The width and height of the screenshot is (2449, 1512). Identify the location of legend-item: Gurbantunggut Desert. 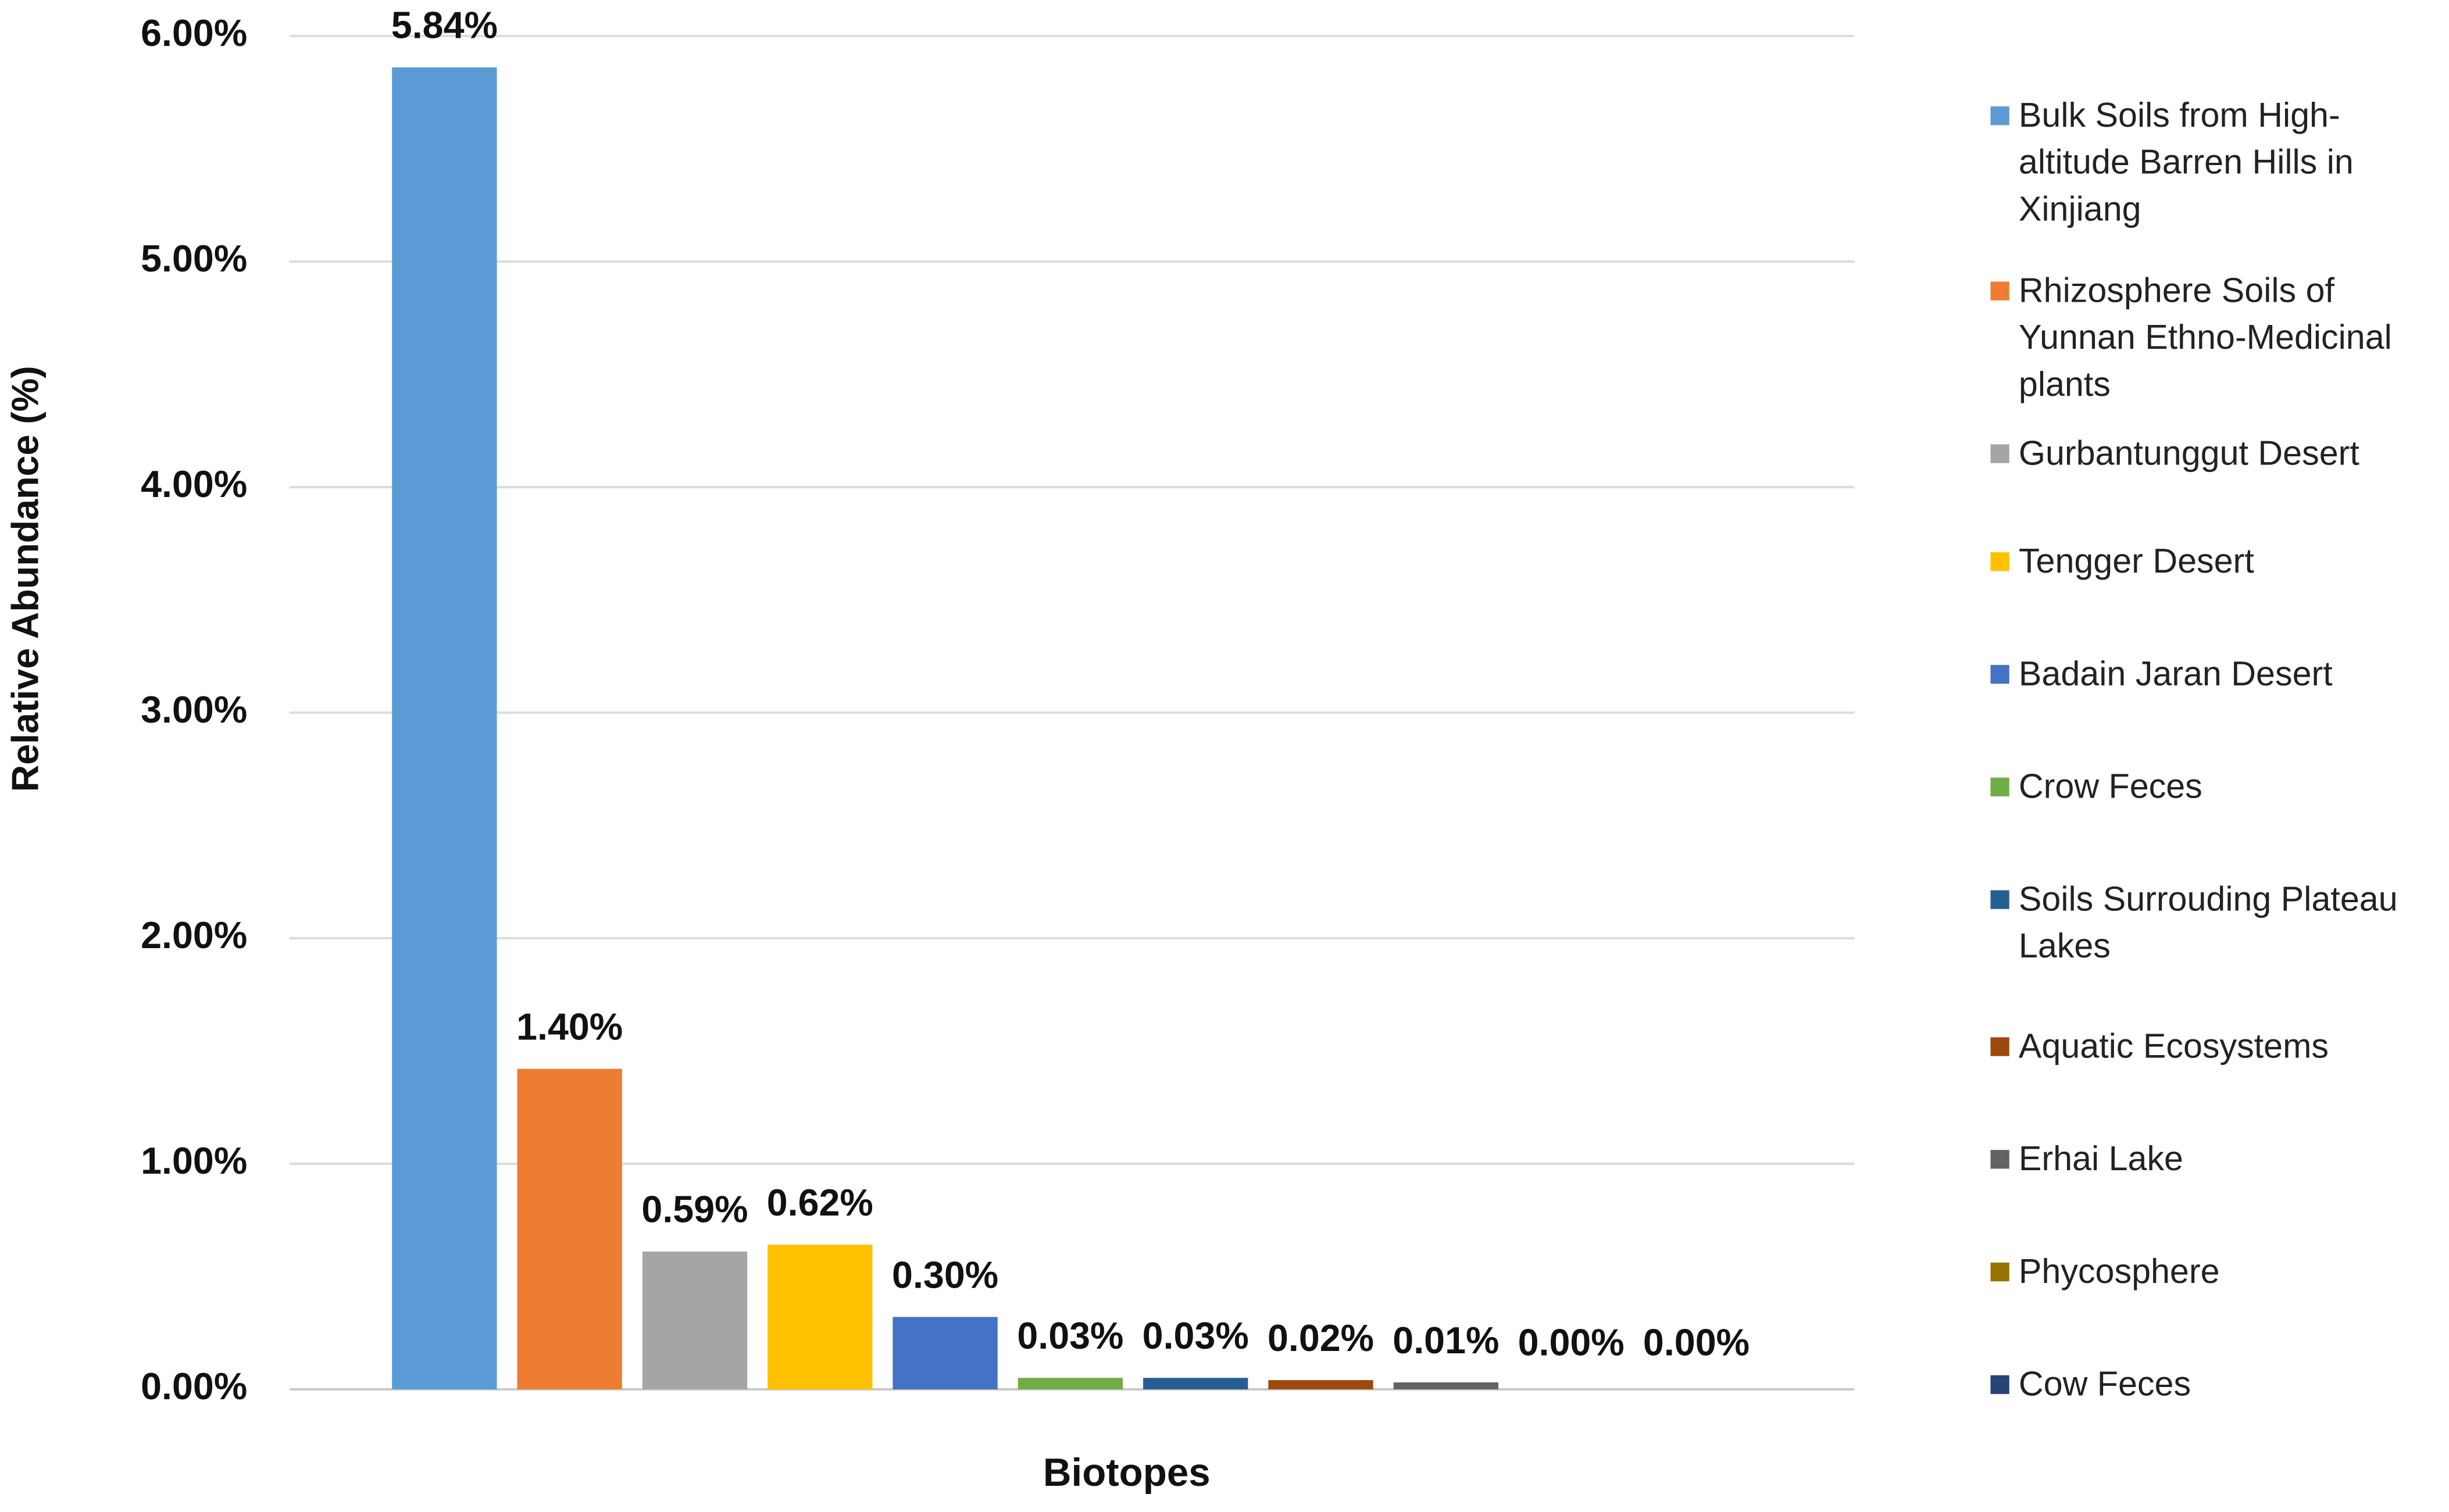
(2217, 454).